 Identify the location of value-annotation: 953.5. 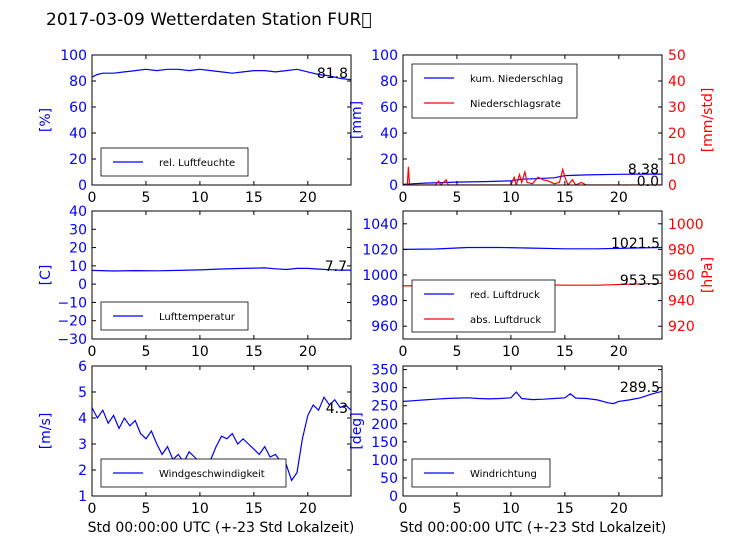
(640, 281).